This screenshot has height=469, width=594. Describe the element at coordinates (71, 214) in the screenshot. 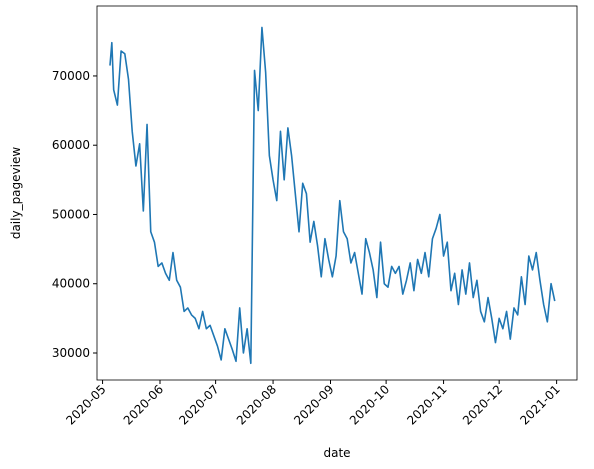

I see `y-tick-label: 50000` at that location.